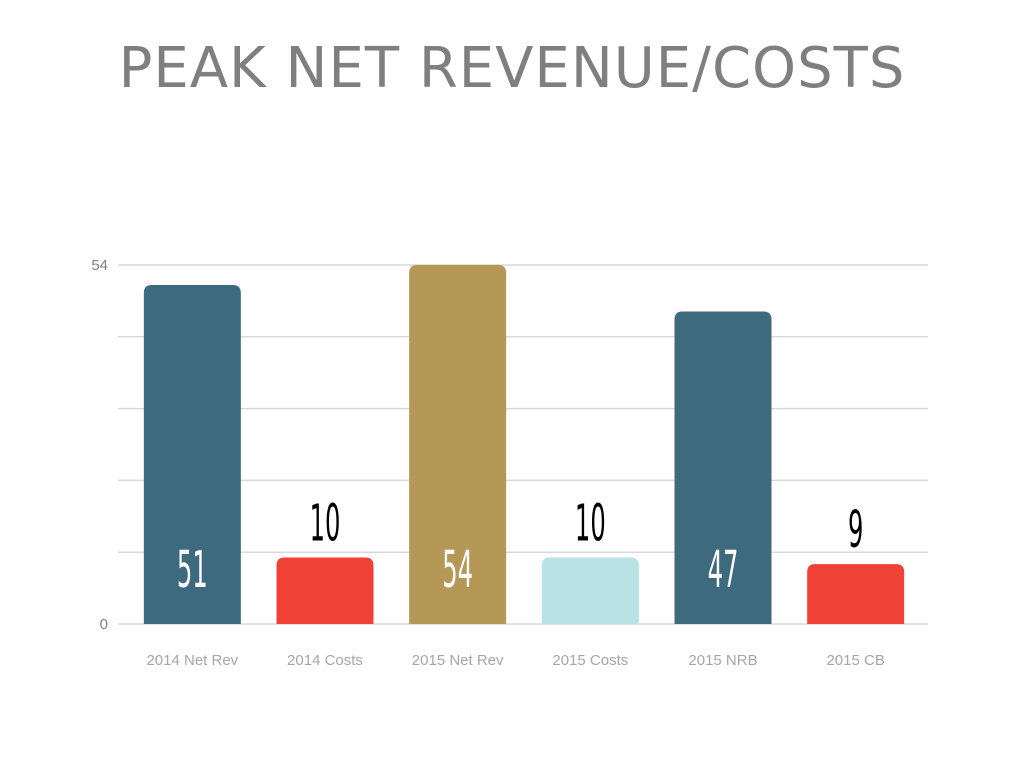  I want to click on bar-2014-net-rev, so click(192, 454).